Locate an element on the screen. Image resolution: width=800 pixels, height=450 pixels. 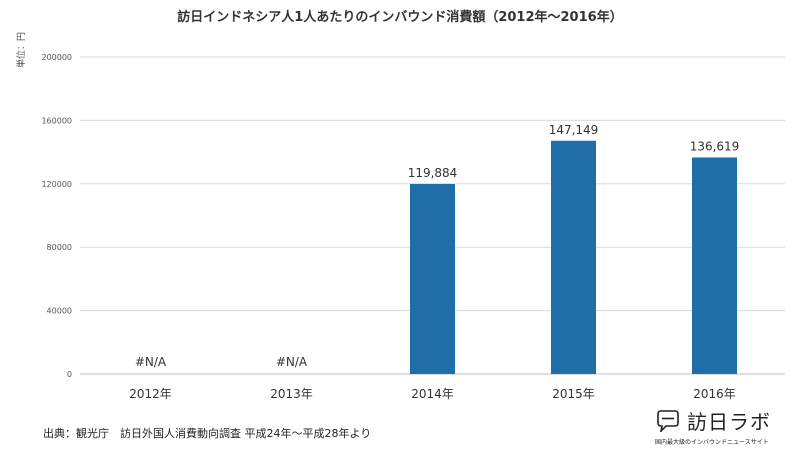
chart-title: 訪日インドネシア人1人あたりのインバウンド消費額（2012年～2016年） is located at coordinates (399, 17).